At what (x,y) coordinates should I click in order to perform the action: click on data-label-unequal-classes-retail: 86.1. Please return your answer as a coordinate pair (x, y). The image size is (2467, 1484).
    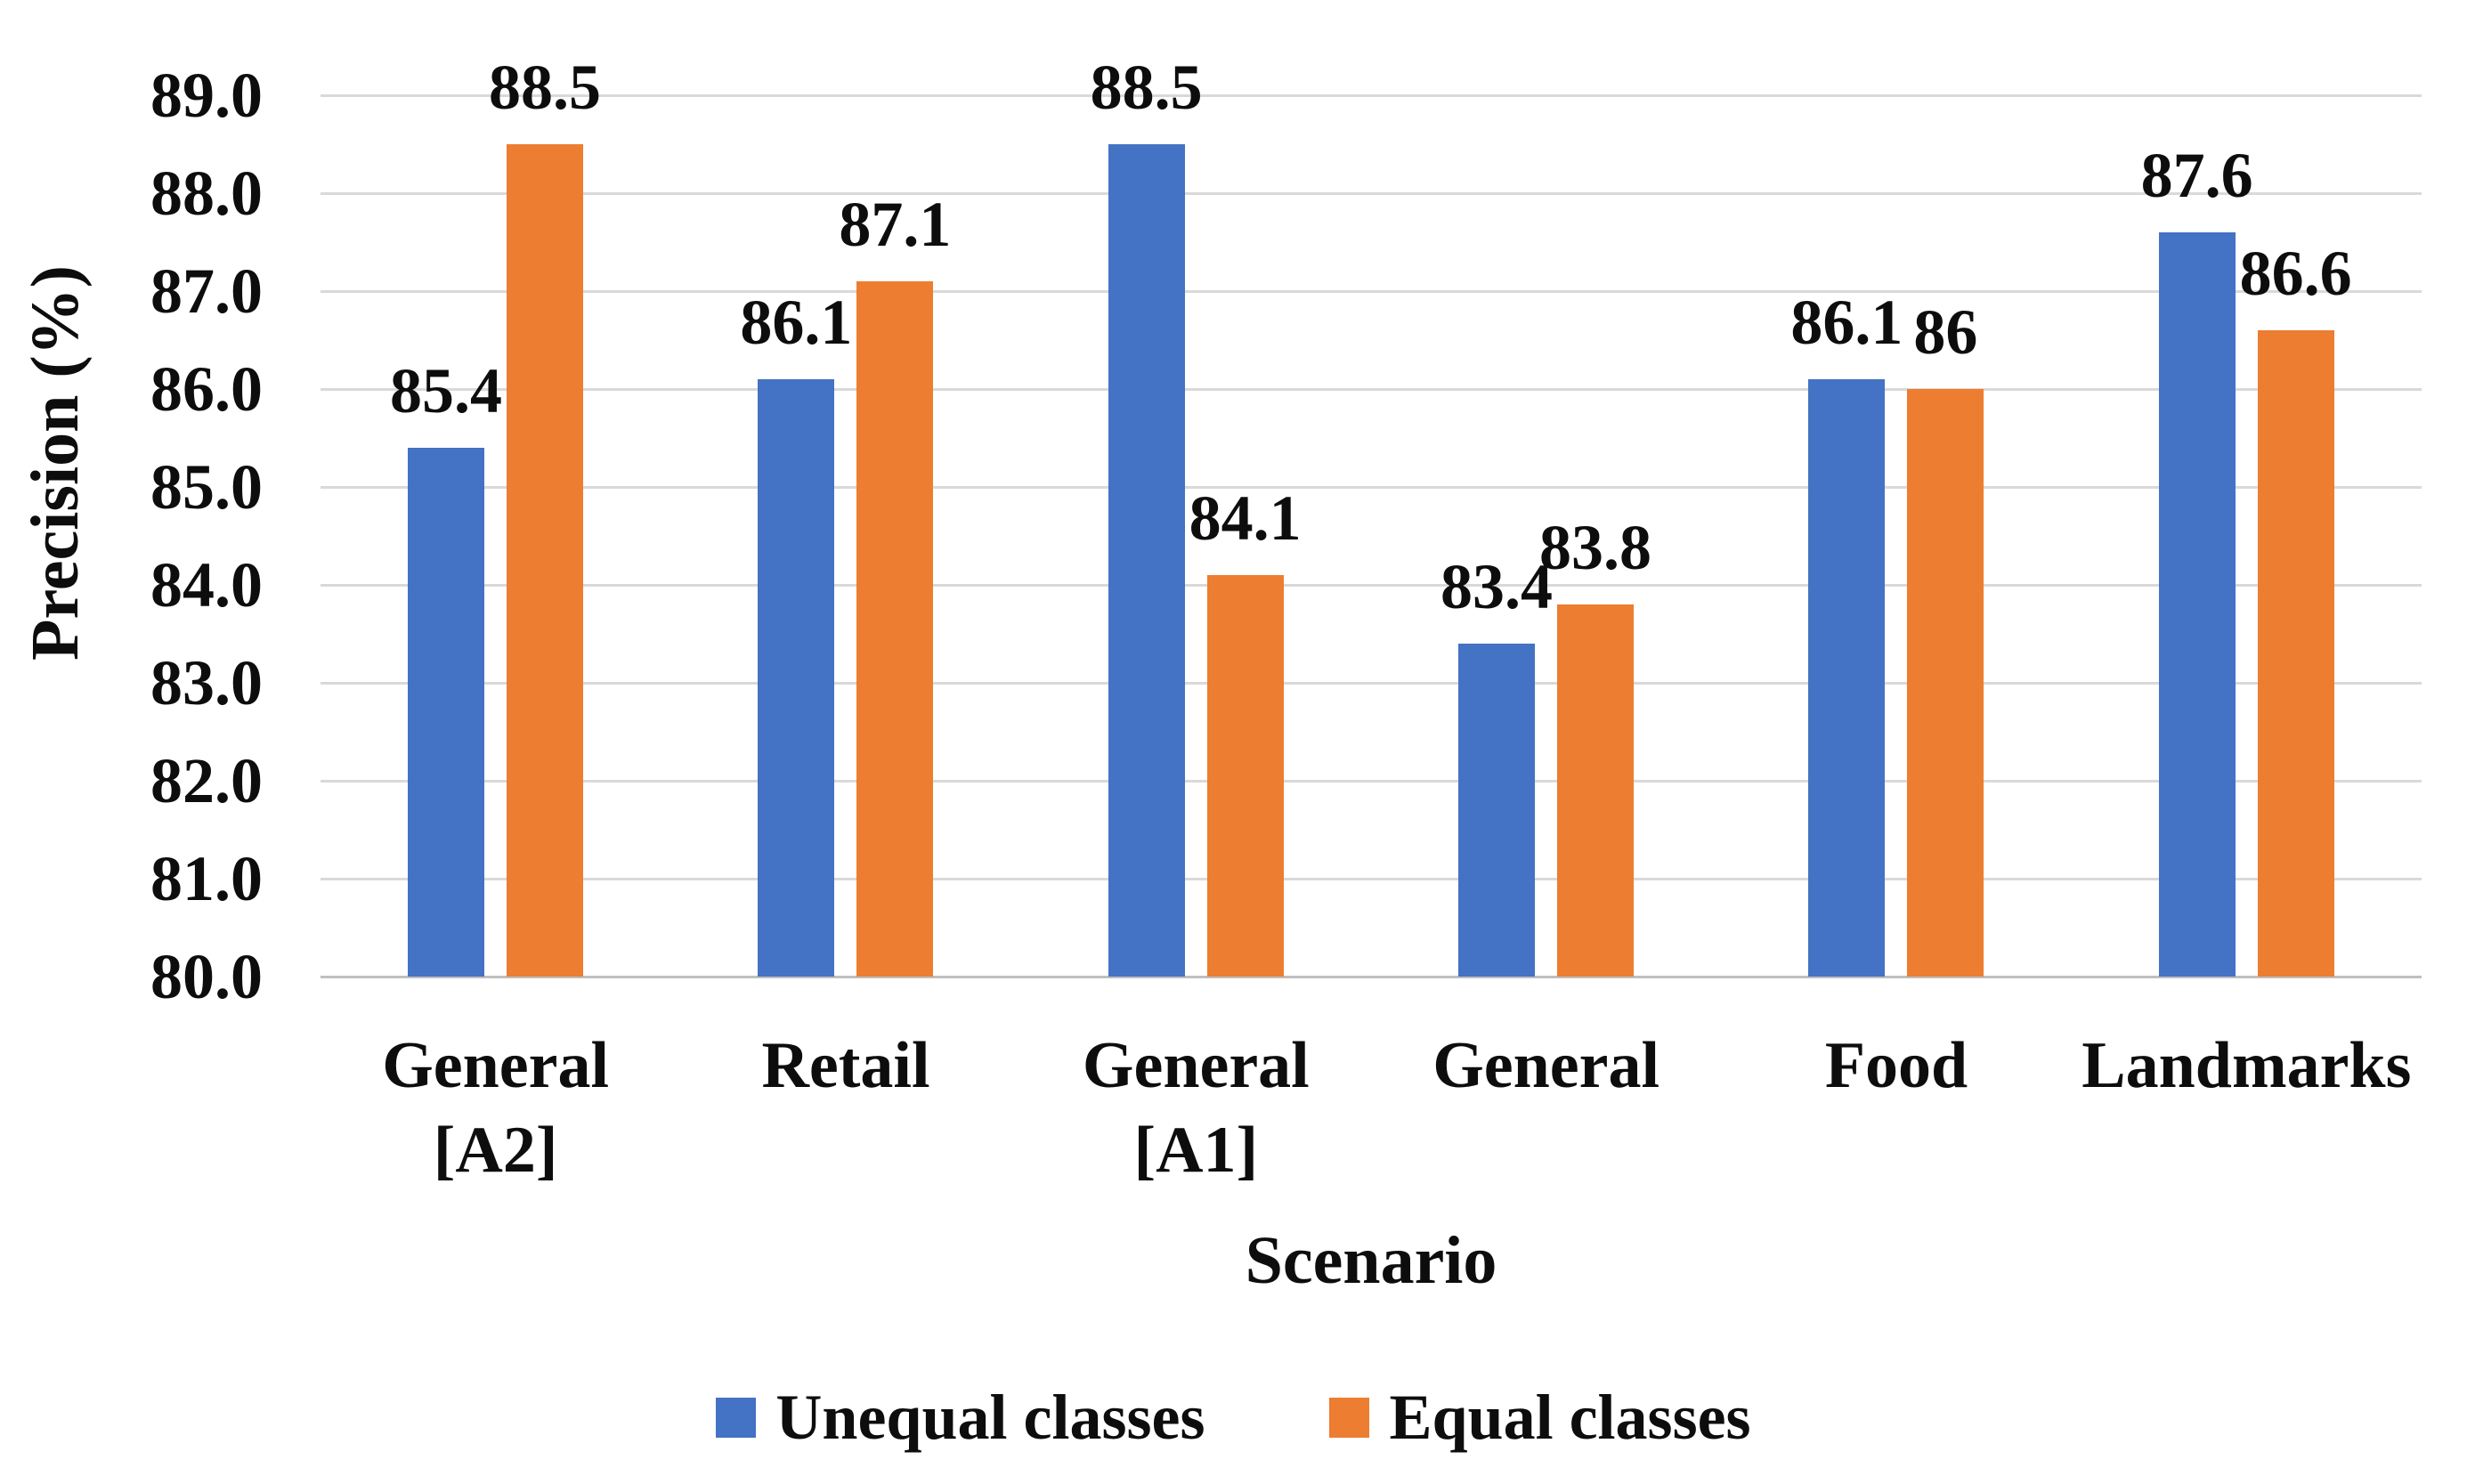
    Looking at the image, I should click on (796, 322).